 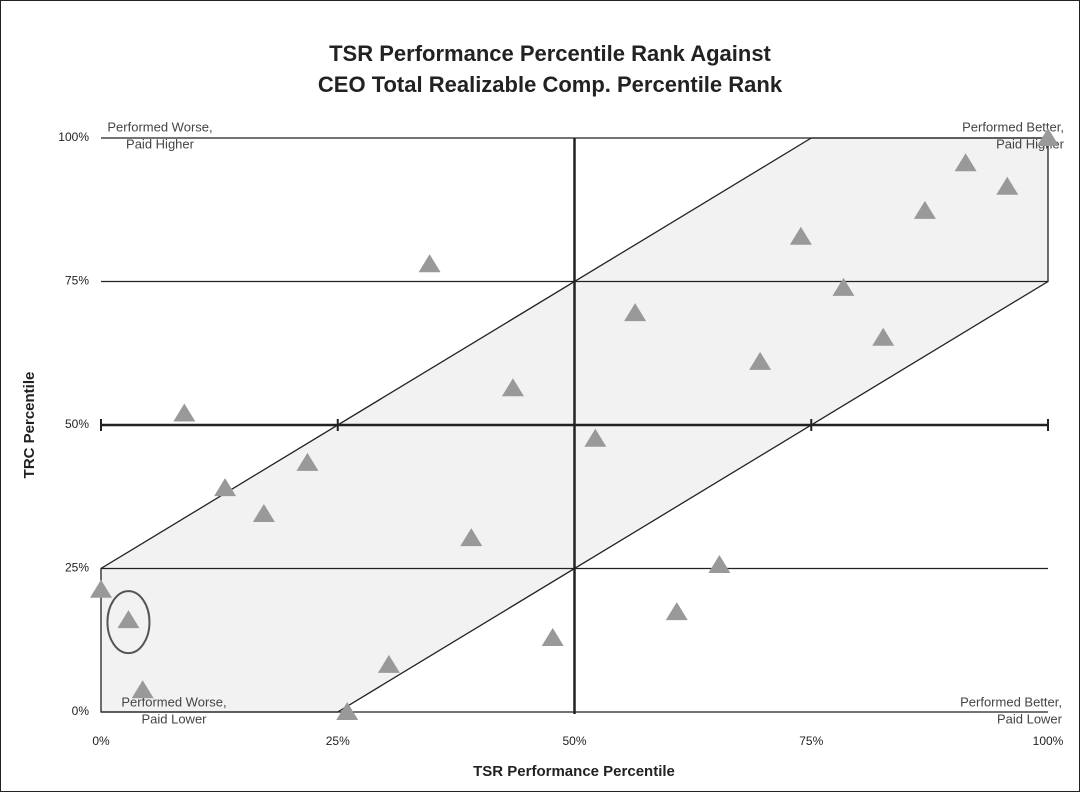 What do you see at coordinates (73, 137) in the screenshot?
I see `y-tick-label: 100%` at bounding box center [73, 137].